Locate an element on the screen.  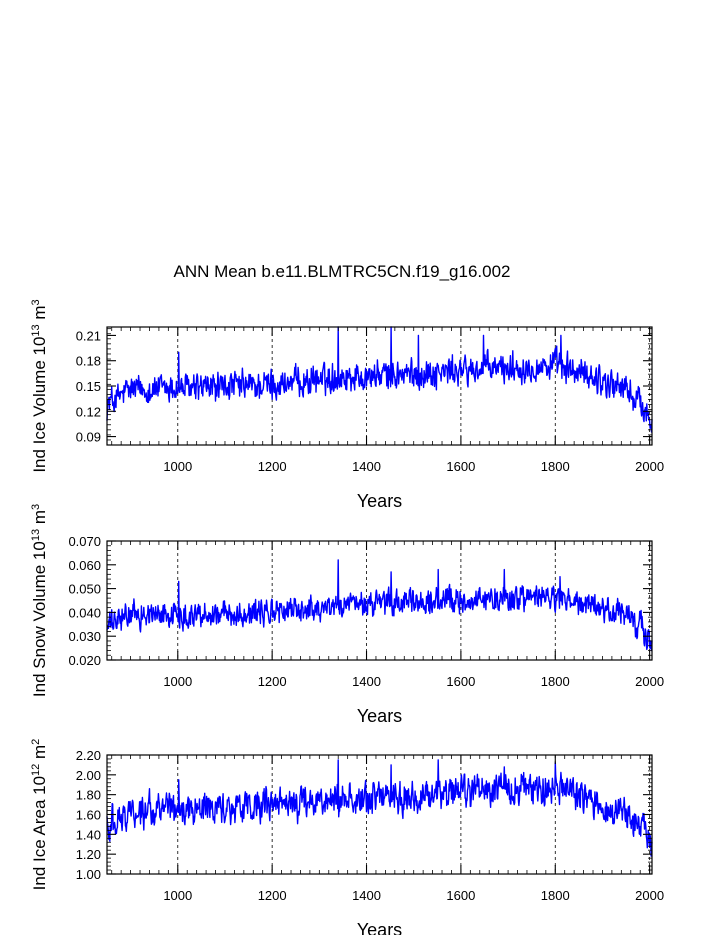
y-tick-label: 1.40 is located at coordinates (88, 834).